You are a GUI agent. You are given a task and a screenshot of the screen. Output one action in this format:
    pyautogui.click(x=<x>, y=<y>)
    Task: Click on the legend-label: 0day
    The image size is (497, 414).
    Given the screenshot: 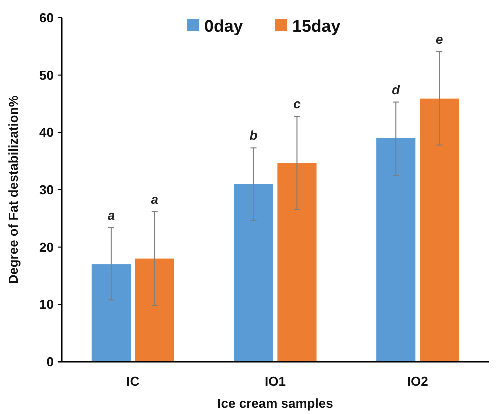 What is the action you would take?
    pyautogui.click(x=224, y=26)
    